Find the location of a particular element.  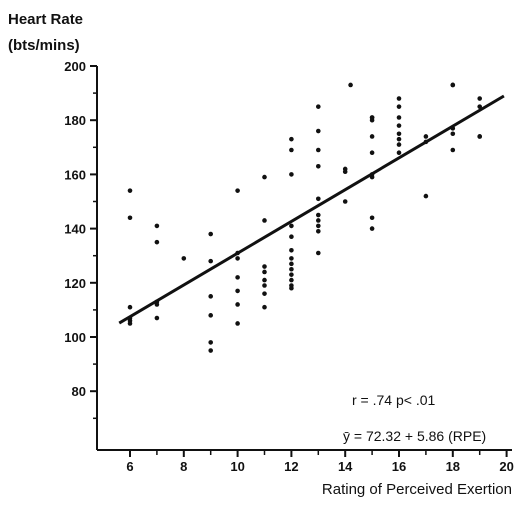

y-tick-label: 140 is located at coordinates (75, 229).